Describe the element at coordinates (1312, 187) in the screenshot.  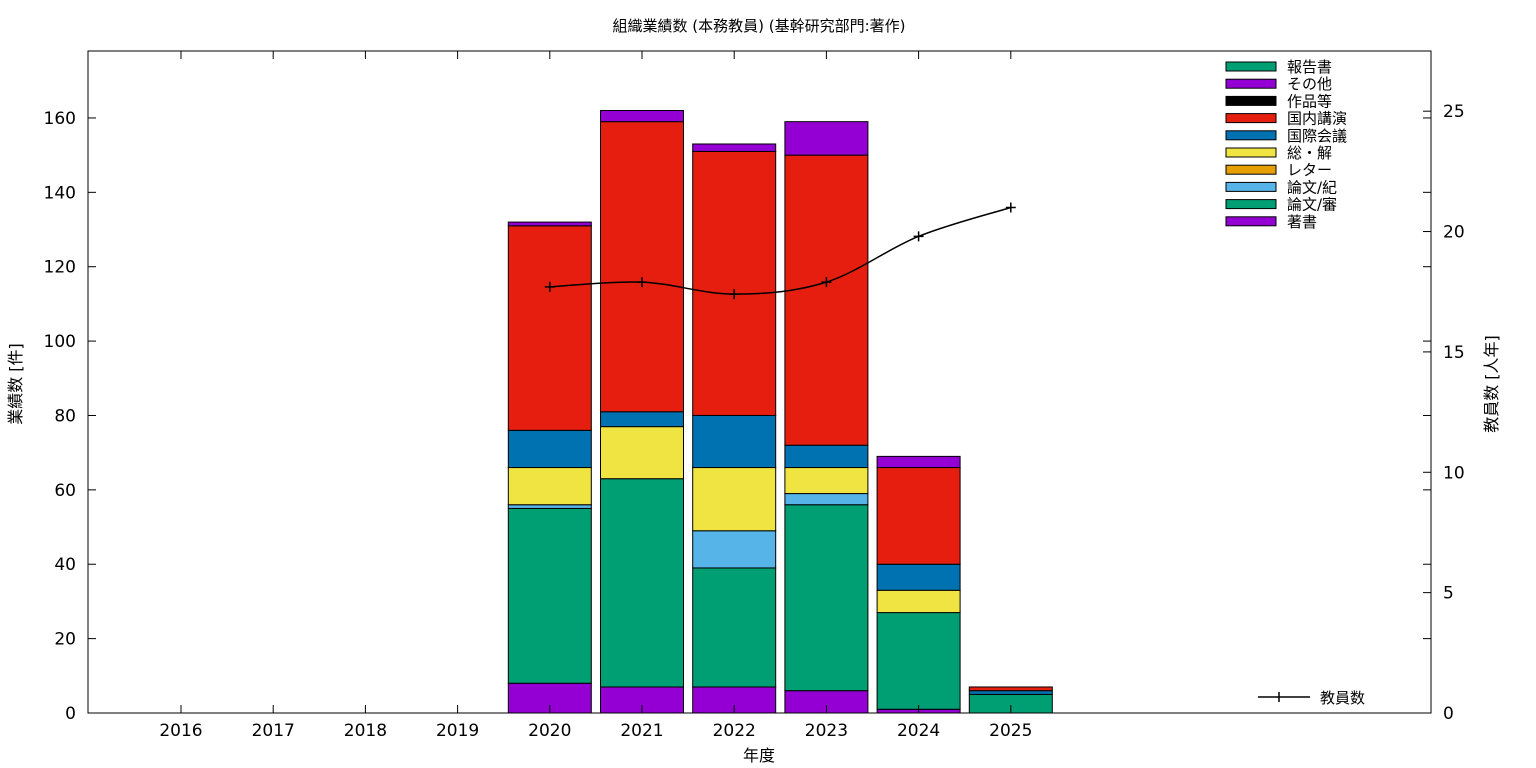
I see `legend-label: 論文/紀` at that location.